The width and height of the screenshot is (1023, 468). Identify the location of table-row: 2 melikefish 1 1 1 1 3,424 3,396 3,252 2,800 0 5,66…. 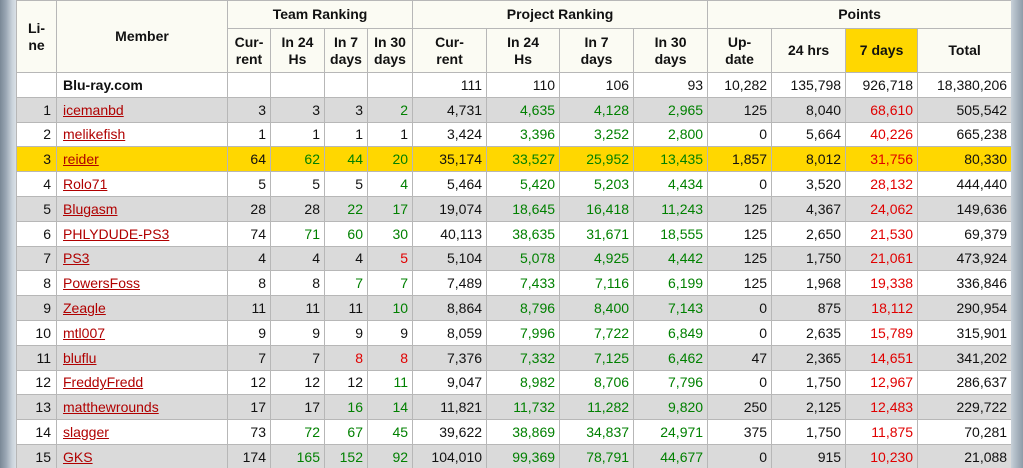
(513, 134).